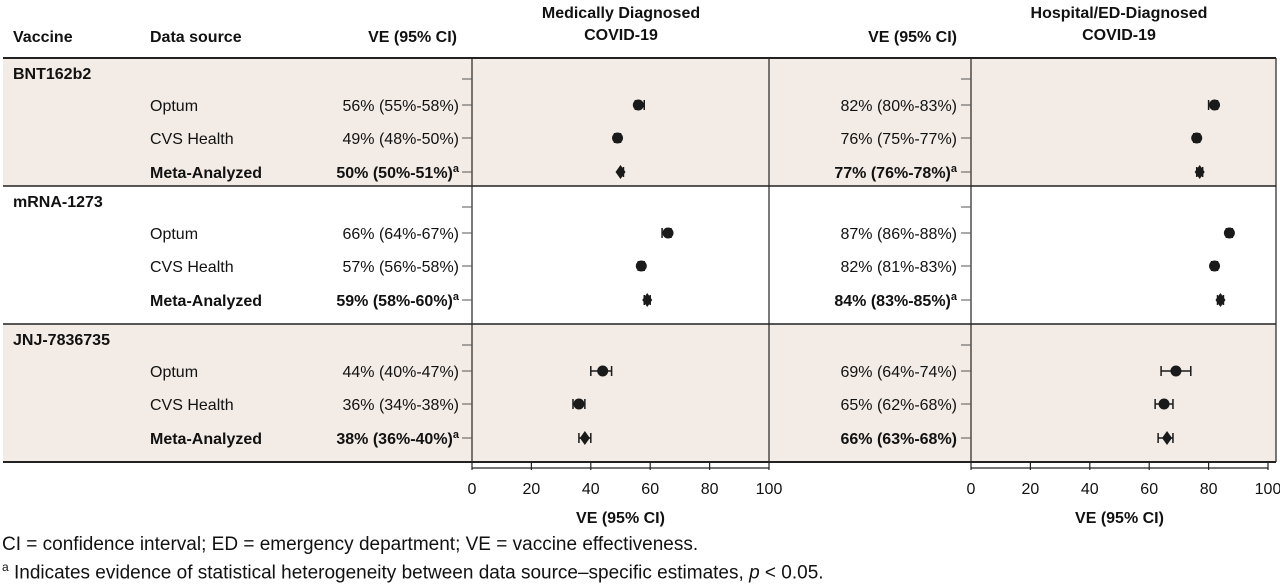 The height and width of the screenshot is (587, 1280). Describe the element at coordinates (398, 300) in the screenshot. I see `ve-ci-label: 59% (58%-60%)a` at that location.